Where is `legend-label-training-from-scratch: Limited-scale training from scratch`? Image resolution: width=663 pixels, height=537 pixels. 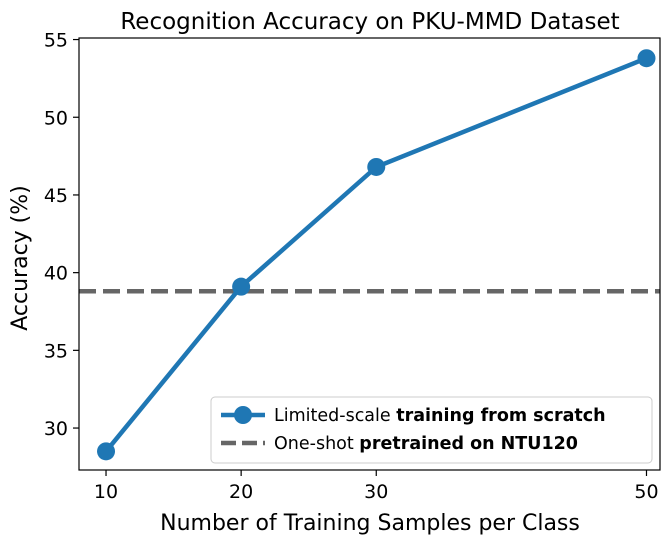 legend-label-training-from-scratch: Limited-scale training from scratch is located at coordinates (440, 416).